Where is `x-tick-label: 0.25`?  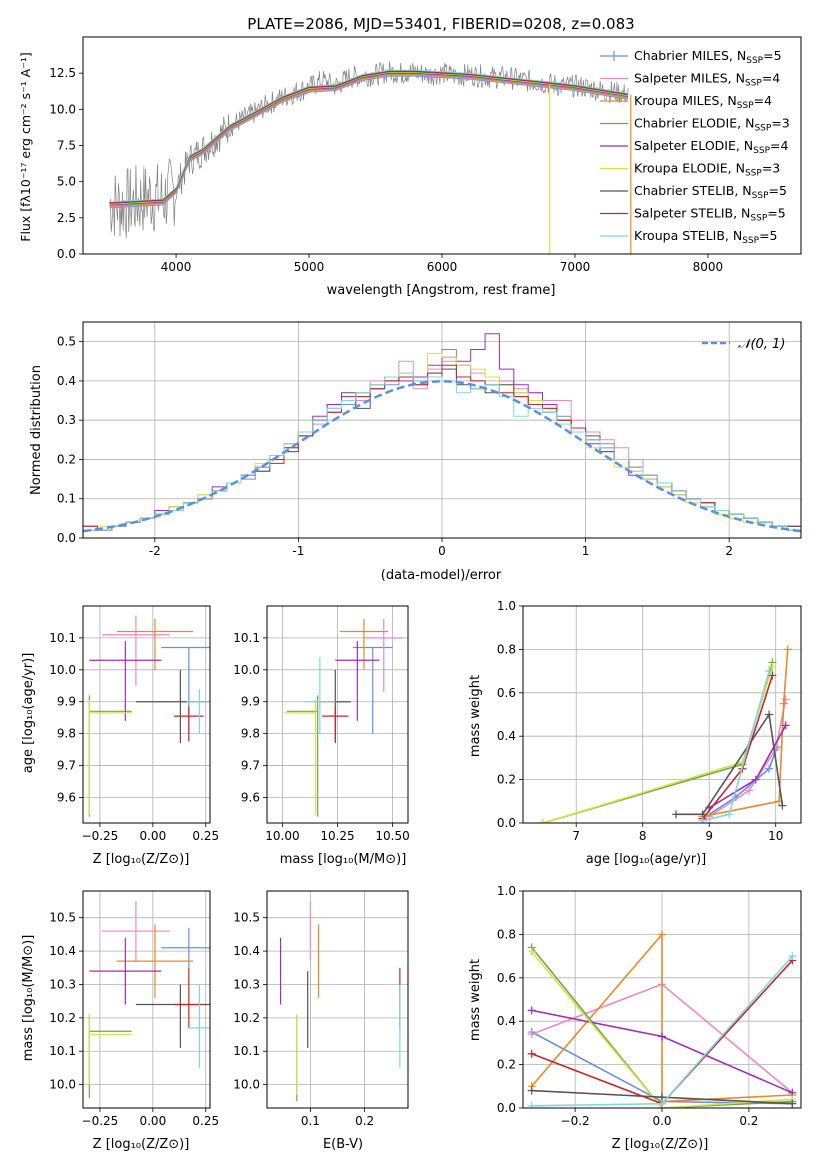
x-tick-label: 0.25 is located at coordinates (205, 1121).